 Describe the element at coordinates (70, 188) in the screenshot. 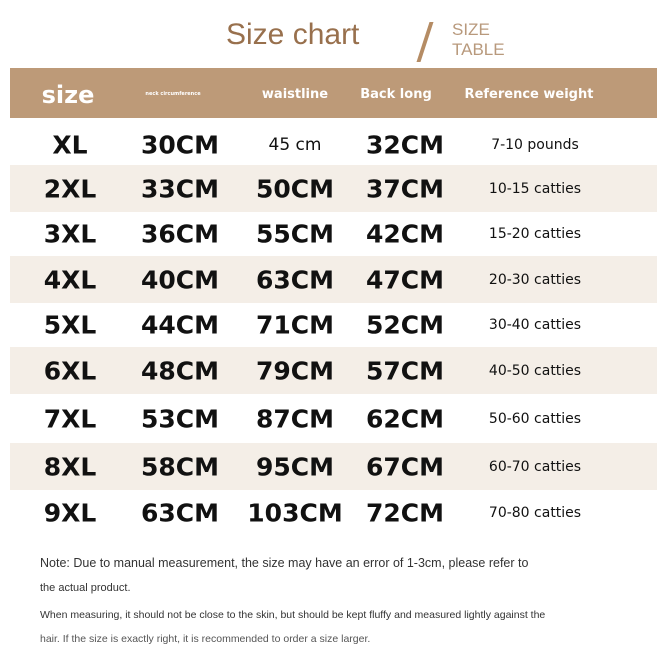

I see `size-cell: 2XL` at that location.